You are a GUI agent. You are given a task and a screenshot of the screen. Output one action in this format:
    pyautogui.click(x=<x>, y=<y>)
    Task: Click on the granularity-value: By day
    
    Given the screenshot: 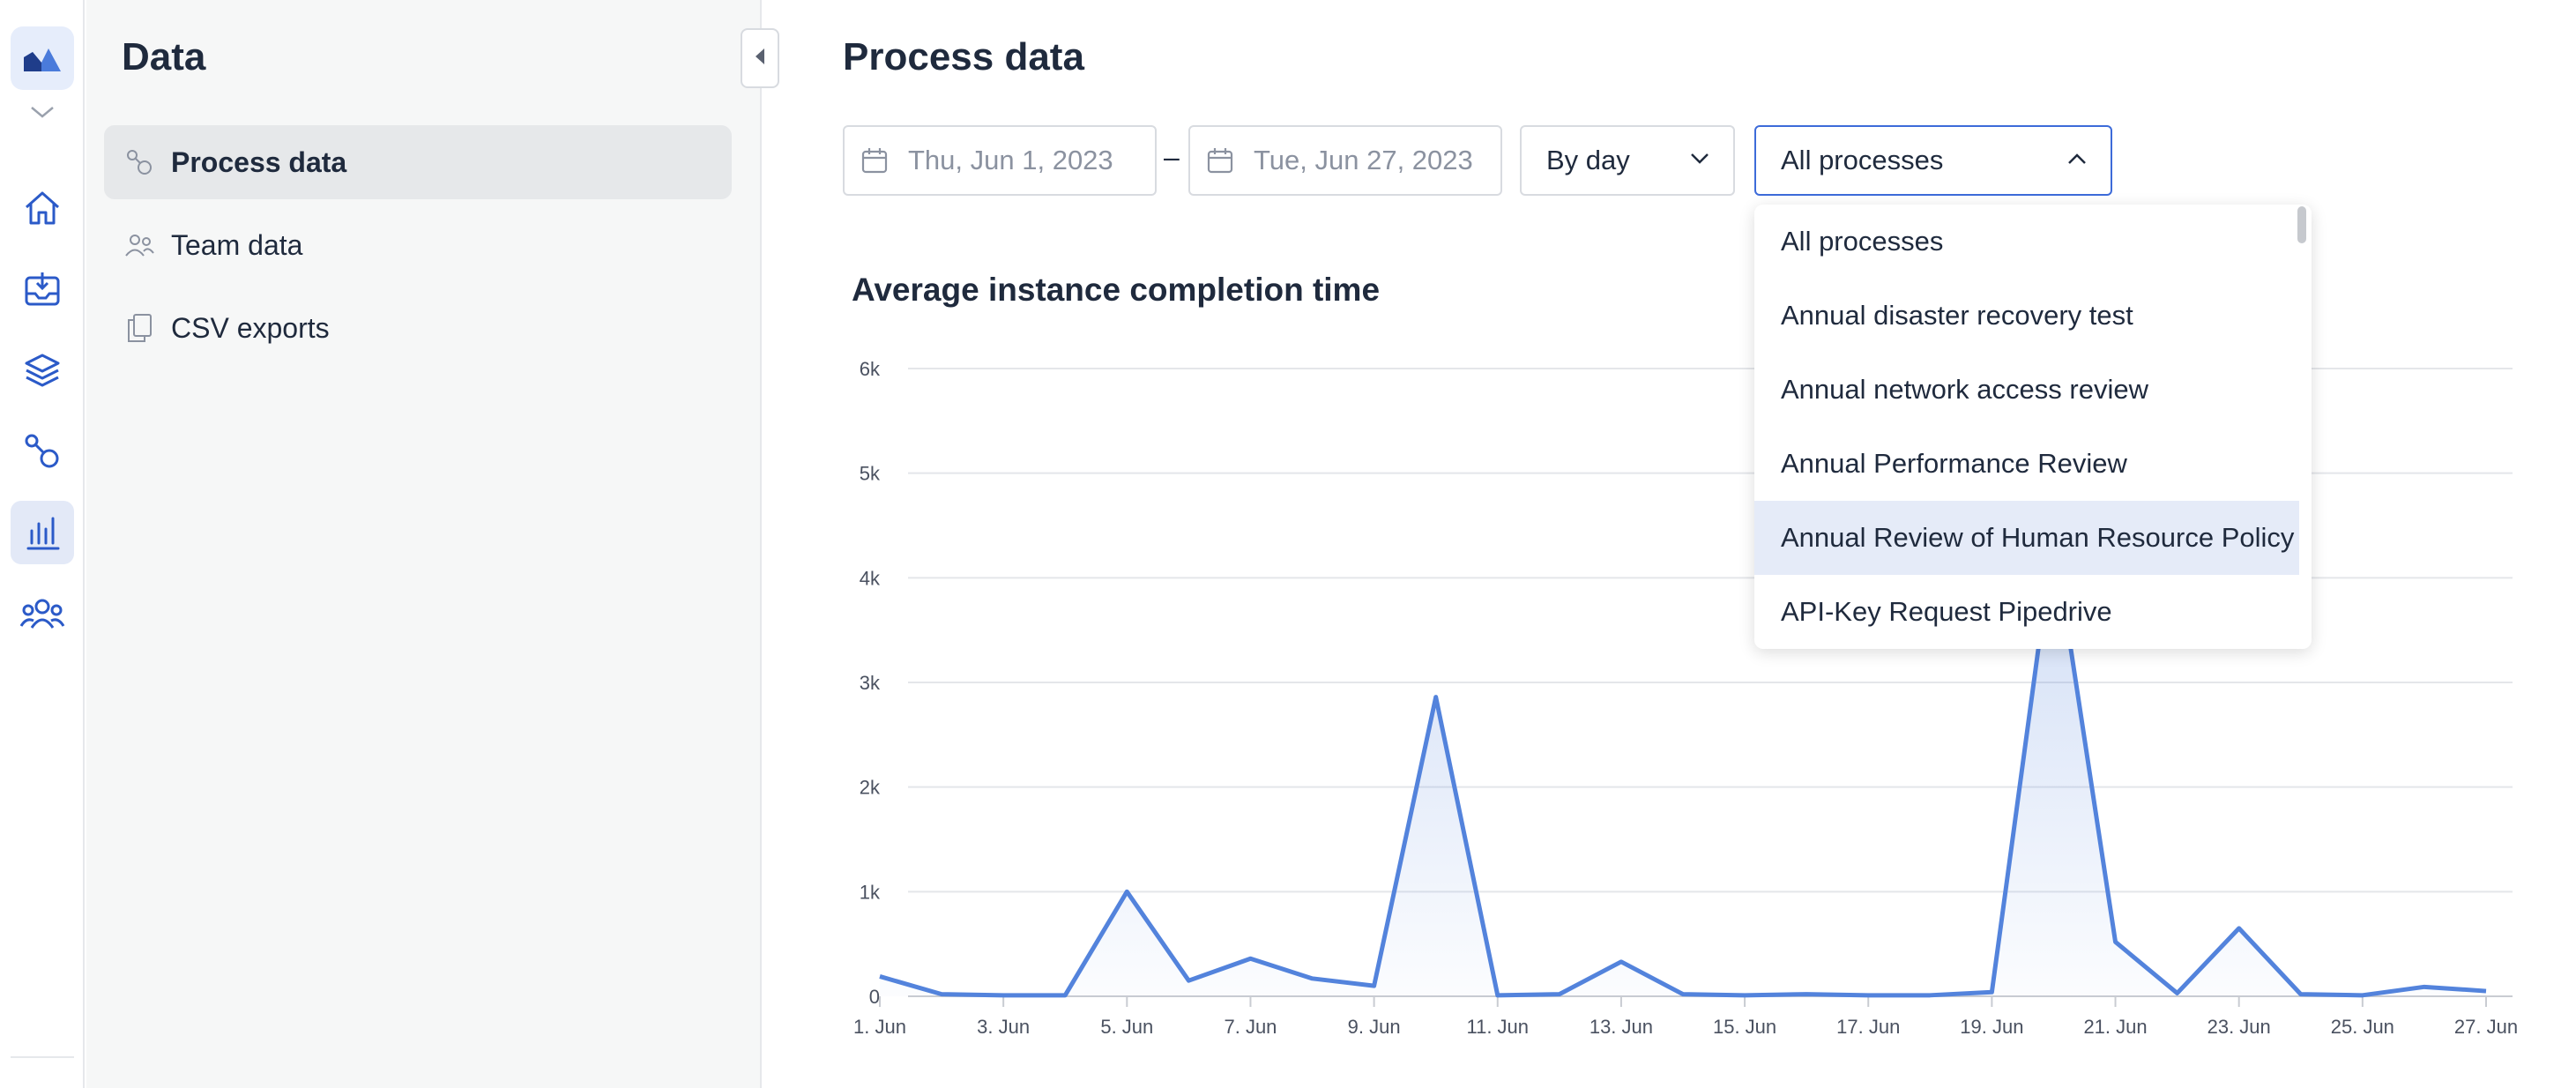 What is the action you would take?
    pyautogui.click(x=1588, y=160)
    